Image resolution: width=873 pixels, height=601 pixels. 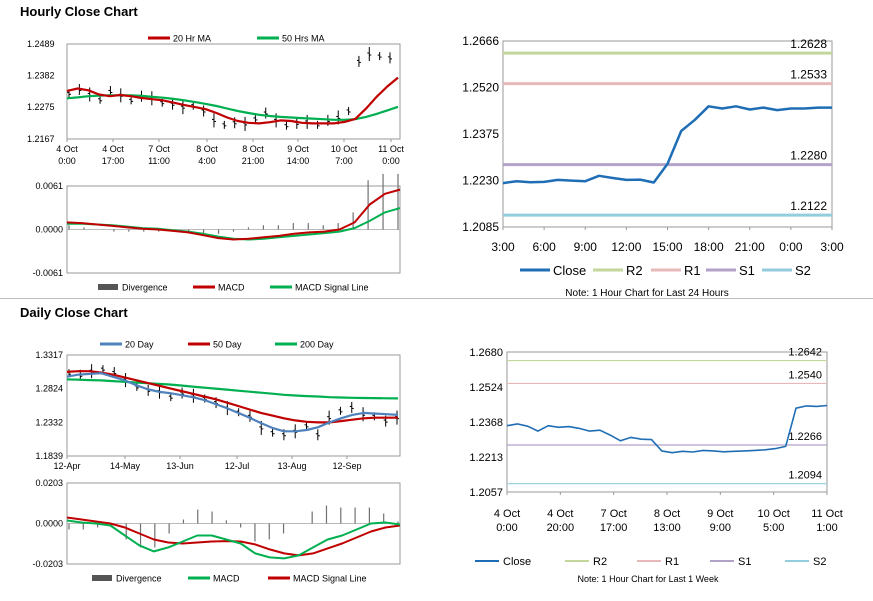 I want to click on hourly-pivot-level-label-s2: 1.2122, so click(x=808, y=206).